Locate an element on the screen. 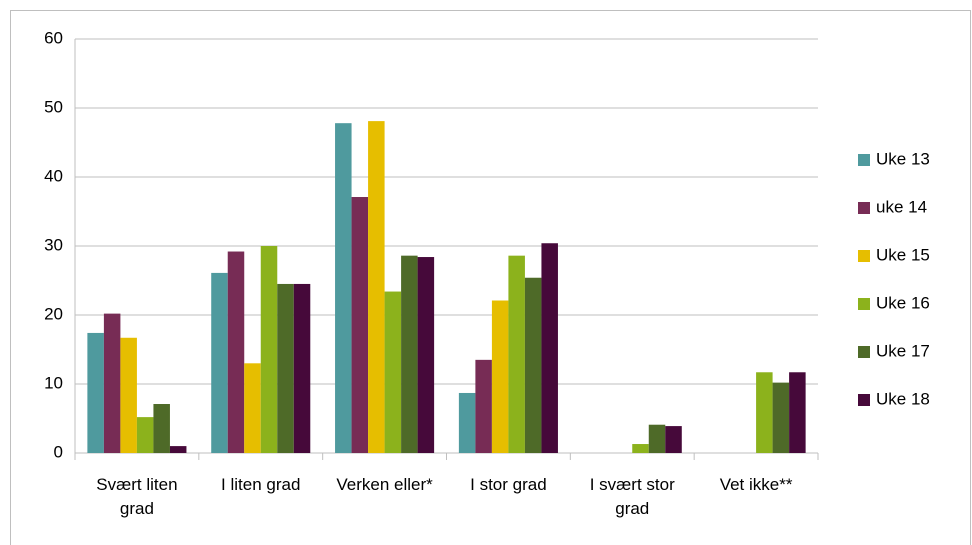  y-tick-label: 0 is located at coordinates (58, 451).